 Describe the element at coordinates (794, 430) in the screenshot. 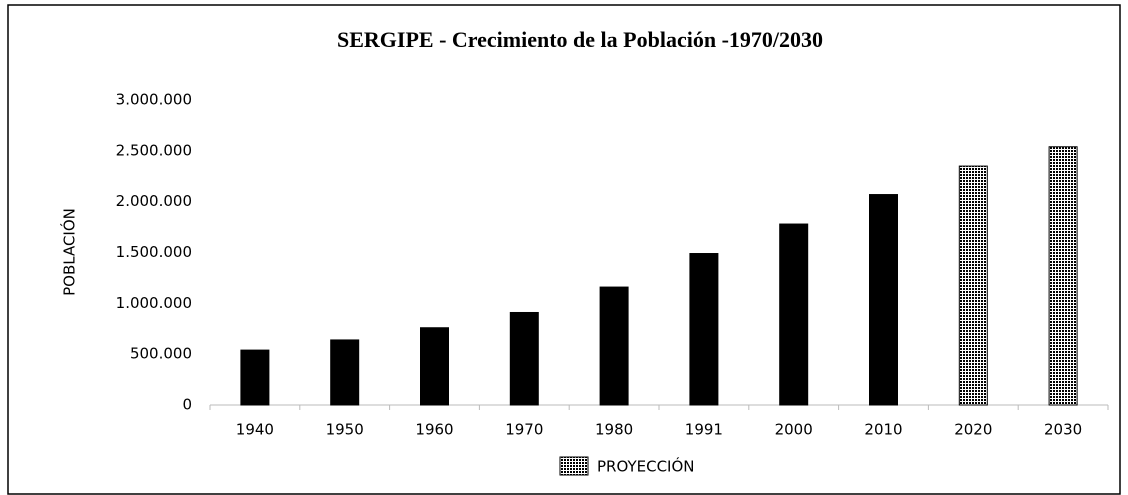

I see `x-tick-label: 2000` at that location.